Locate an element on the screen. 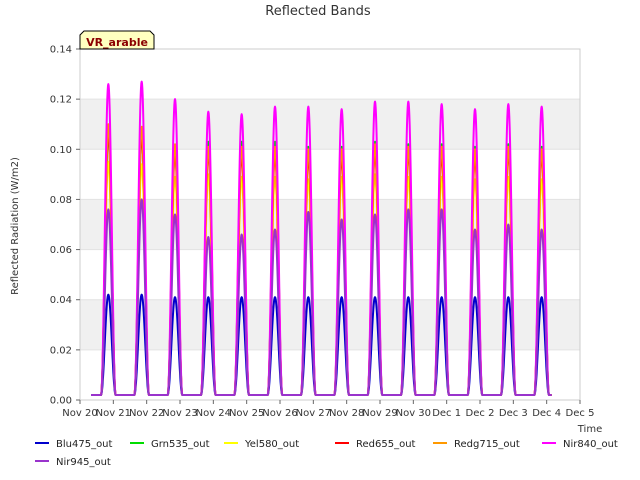 The width and height of the screenshot is (640, 480). x-tick-label: Nov 22 is located at coordinates (146, 413).